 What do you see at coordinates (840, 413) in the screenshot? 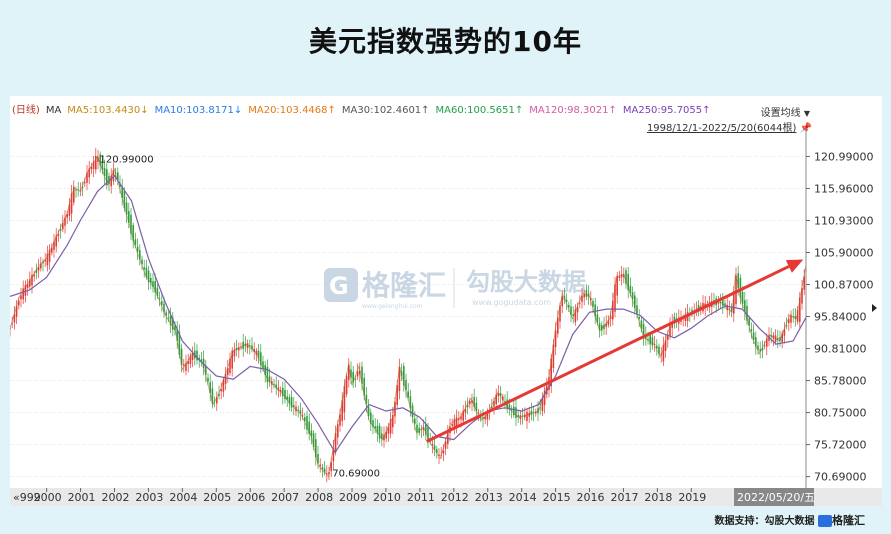
I see `y-tick-label: 80.75000` at bounding box center [840, 413].